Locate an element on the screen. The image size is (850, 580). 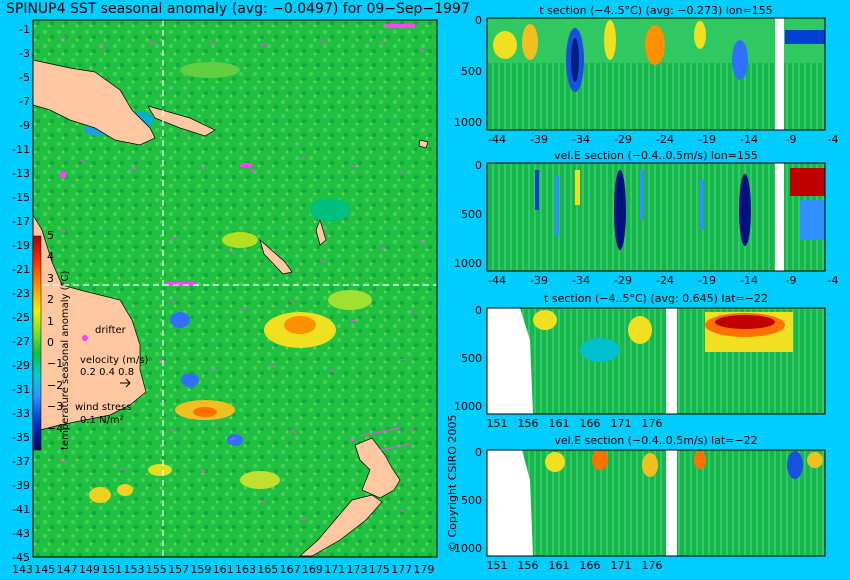
map-y-tick: -29 is located at coordinates (21, 365).